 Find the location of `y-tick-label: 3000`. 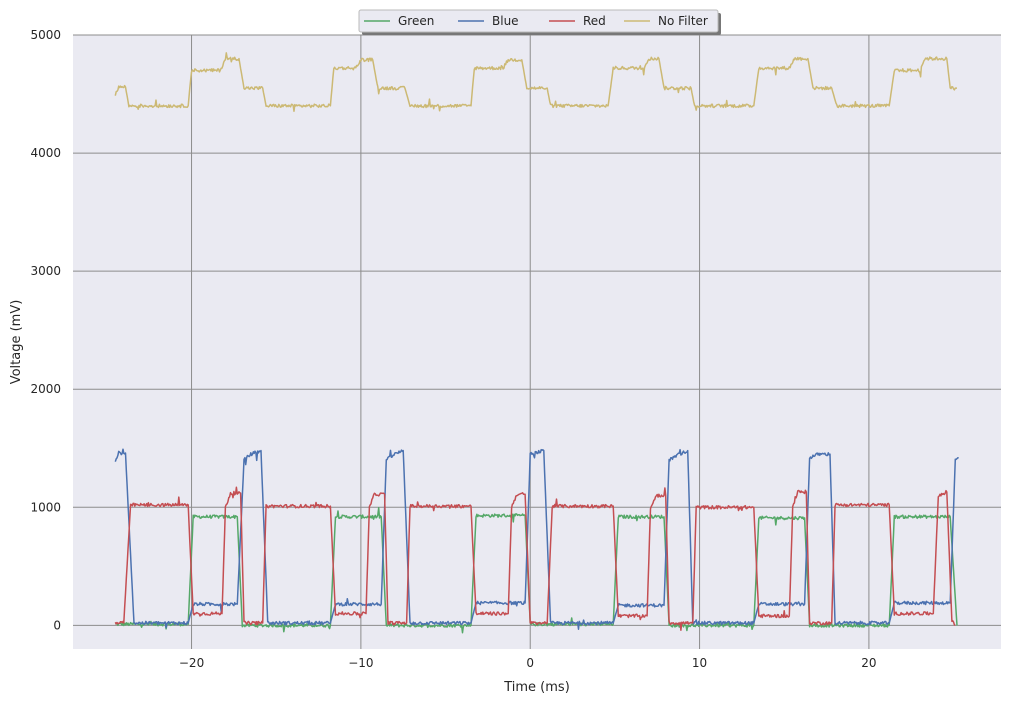

y-tick-label: 3000 is located at coordinates (45, 271).